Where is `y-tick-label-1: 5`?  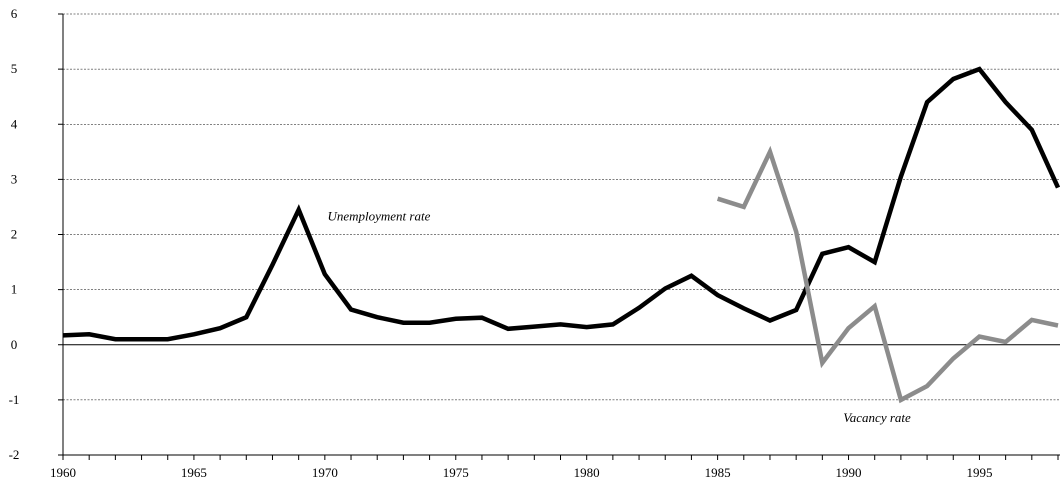
y-tick-label-1: 5 is located at coordinates (14, 68).